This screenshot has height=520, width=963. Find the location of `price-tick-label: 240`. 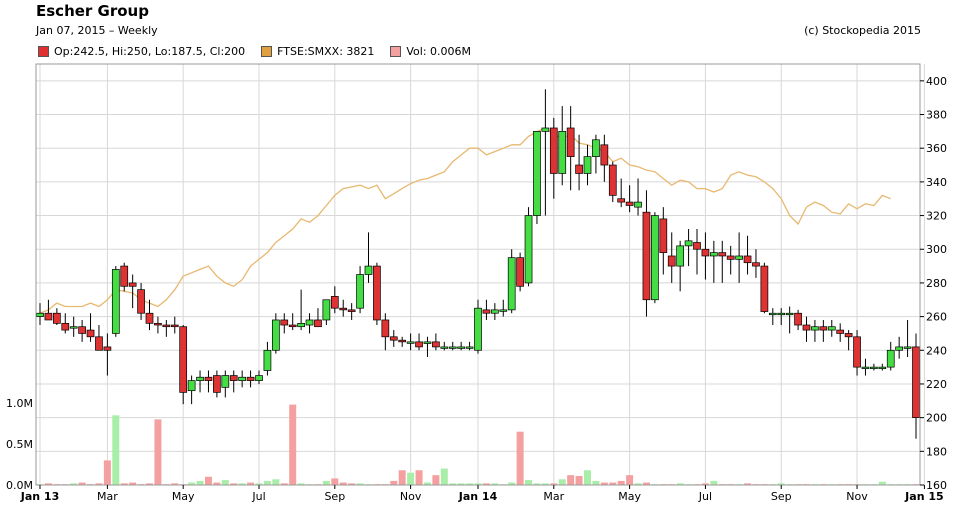

price-tick-label: 240 is located at coordinates (936, 350).